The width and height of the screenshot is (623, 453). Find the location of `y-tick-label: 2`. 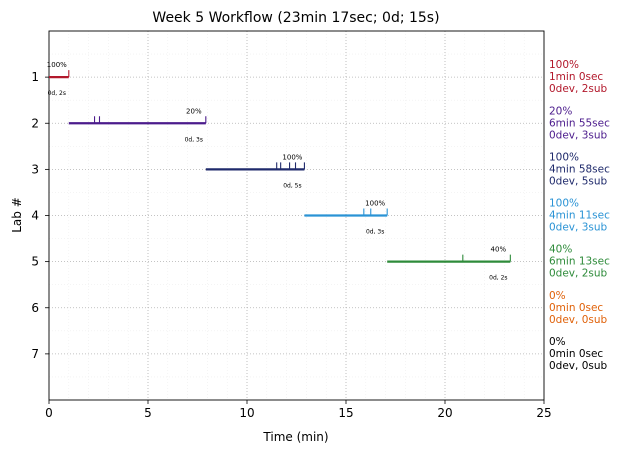

y-tick-label: 2 is located at coordinates (35, 123).